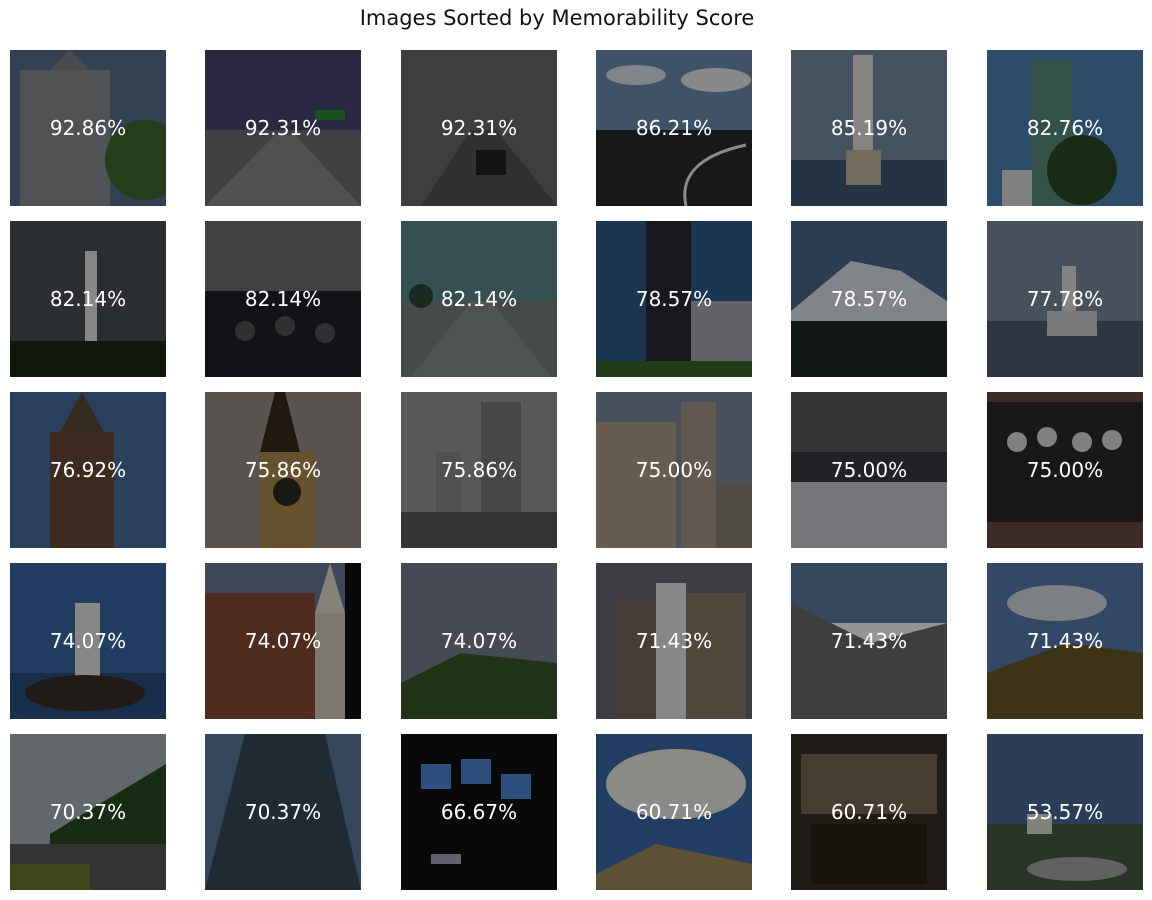 The height and width of the screenshot is (900, 1152). I want to click on memorability-score: 77.78%, so click(1065, 299).